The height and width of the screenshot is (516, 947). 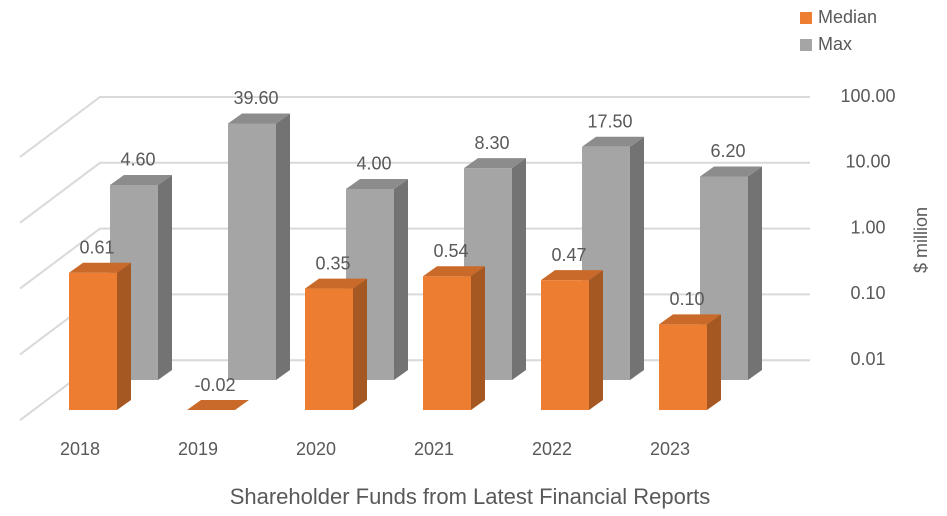 What do you see at coordinates (316, 449) in the screenshot?
I see `x-tick-label: 2020` at bounding box center [316, 449].